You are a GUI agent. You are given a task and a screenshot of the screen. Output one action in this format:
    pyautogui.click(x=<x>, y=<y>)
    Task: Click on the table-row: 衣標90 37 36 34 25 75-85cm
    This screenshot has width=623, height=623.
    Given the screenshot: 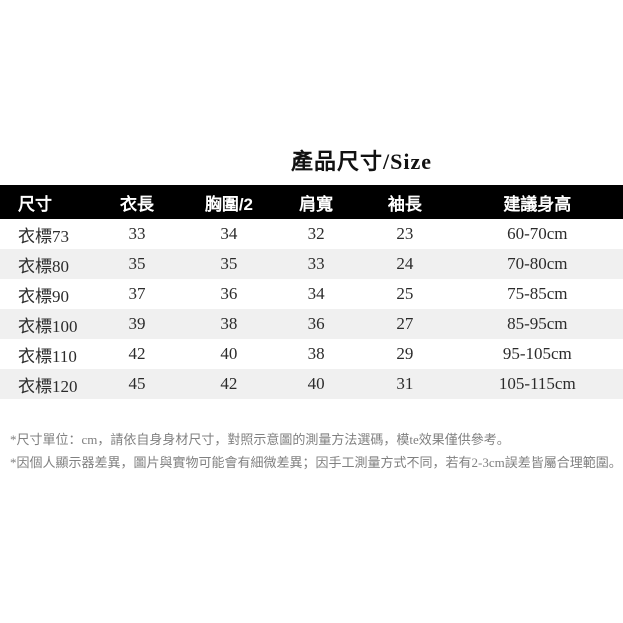 What is the action you would take?
    pyautogui.click(x=311, y=294)
    